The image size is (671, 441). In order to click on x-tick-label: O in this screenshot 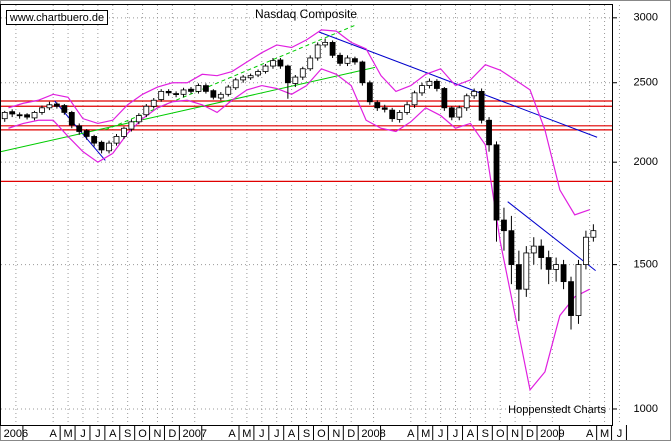, I will do `click(500, 434)`.